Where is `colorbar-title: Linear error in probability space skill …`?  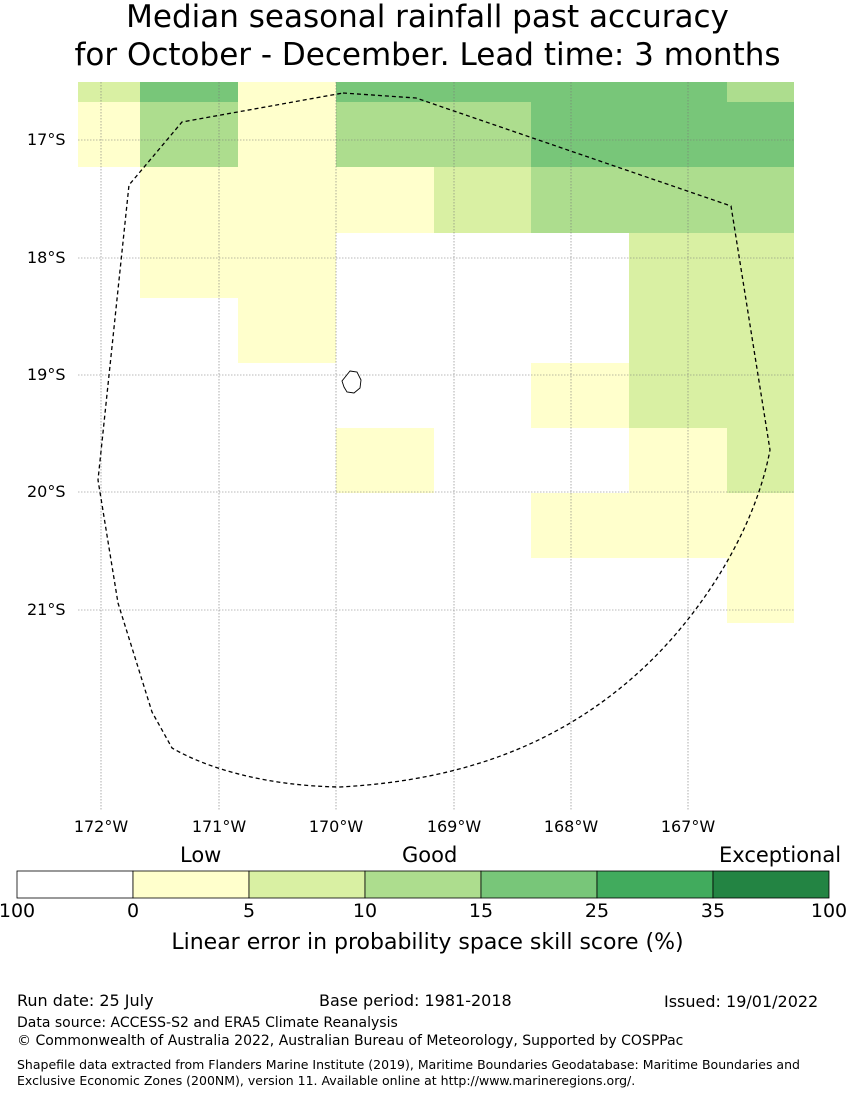 colorbar-title: Linear error in probability space skill … is located at coordinates (427, 942).